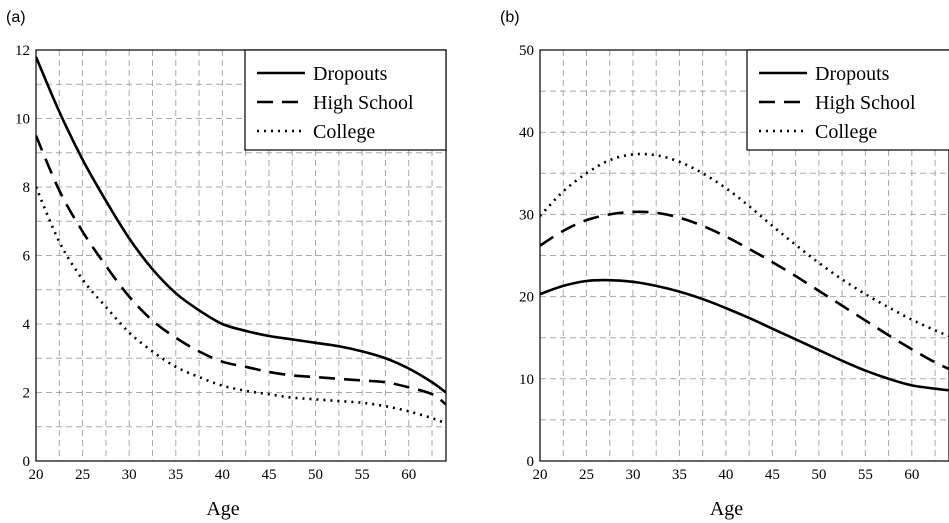 The width and height of the screenshot is (949, 523). I want to click on y-tick-labels: 0 10 20 30 40 50, so click(526, 256).